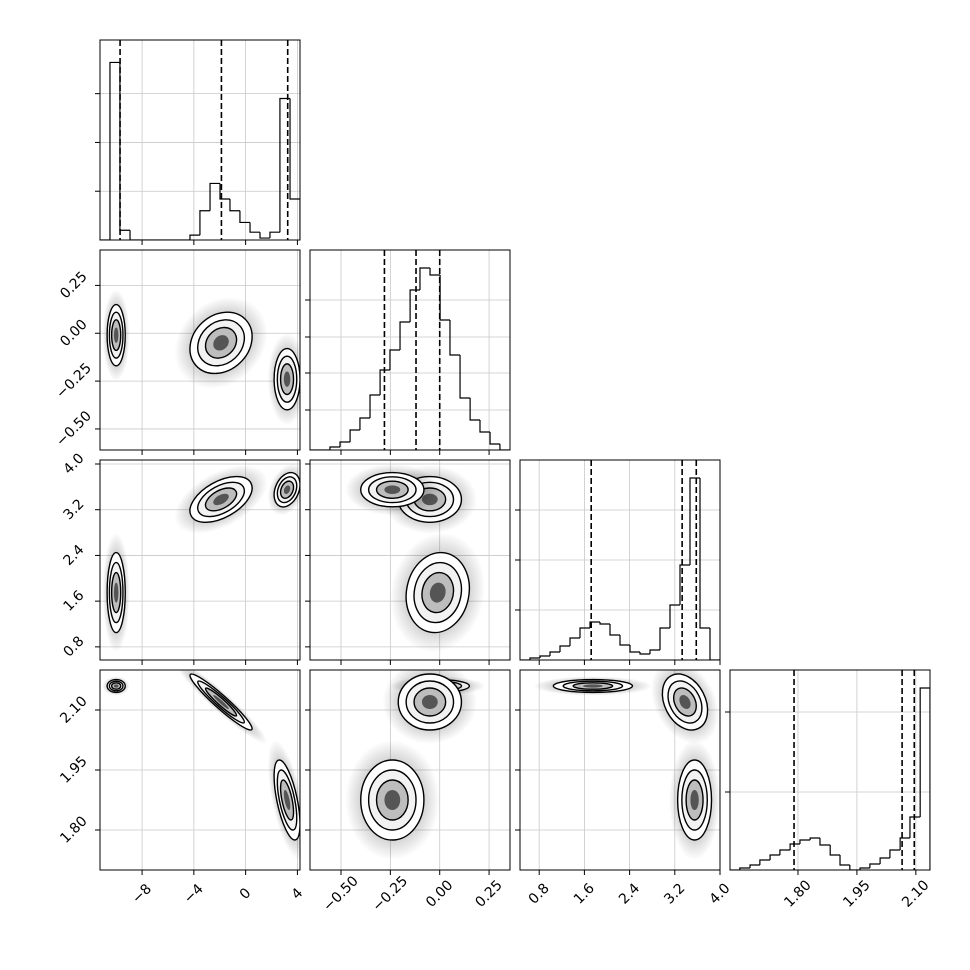  What do you see at coordinates (74, 429) in the screenshot?
I see `y-tick-label: −0.50` at bounding box center [74, 429].